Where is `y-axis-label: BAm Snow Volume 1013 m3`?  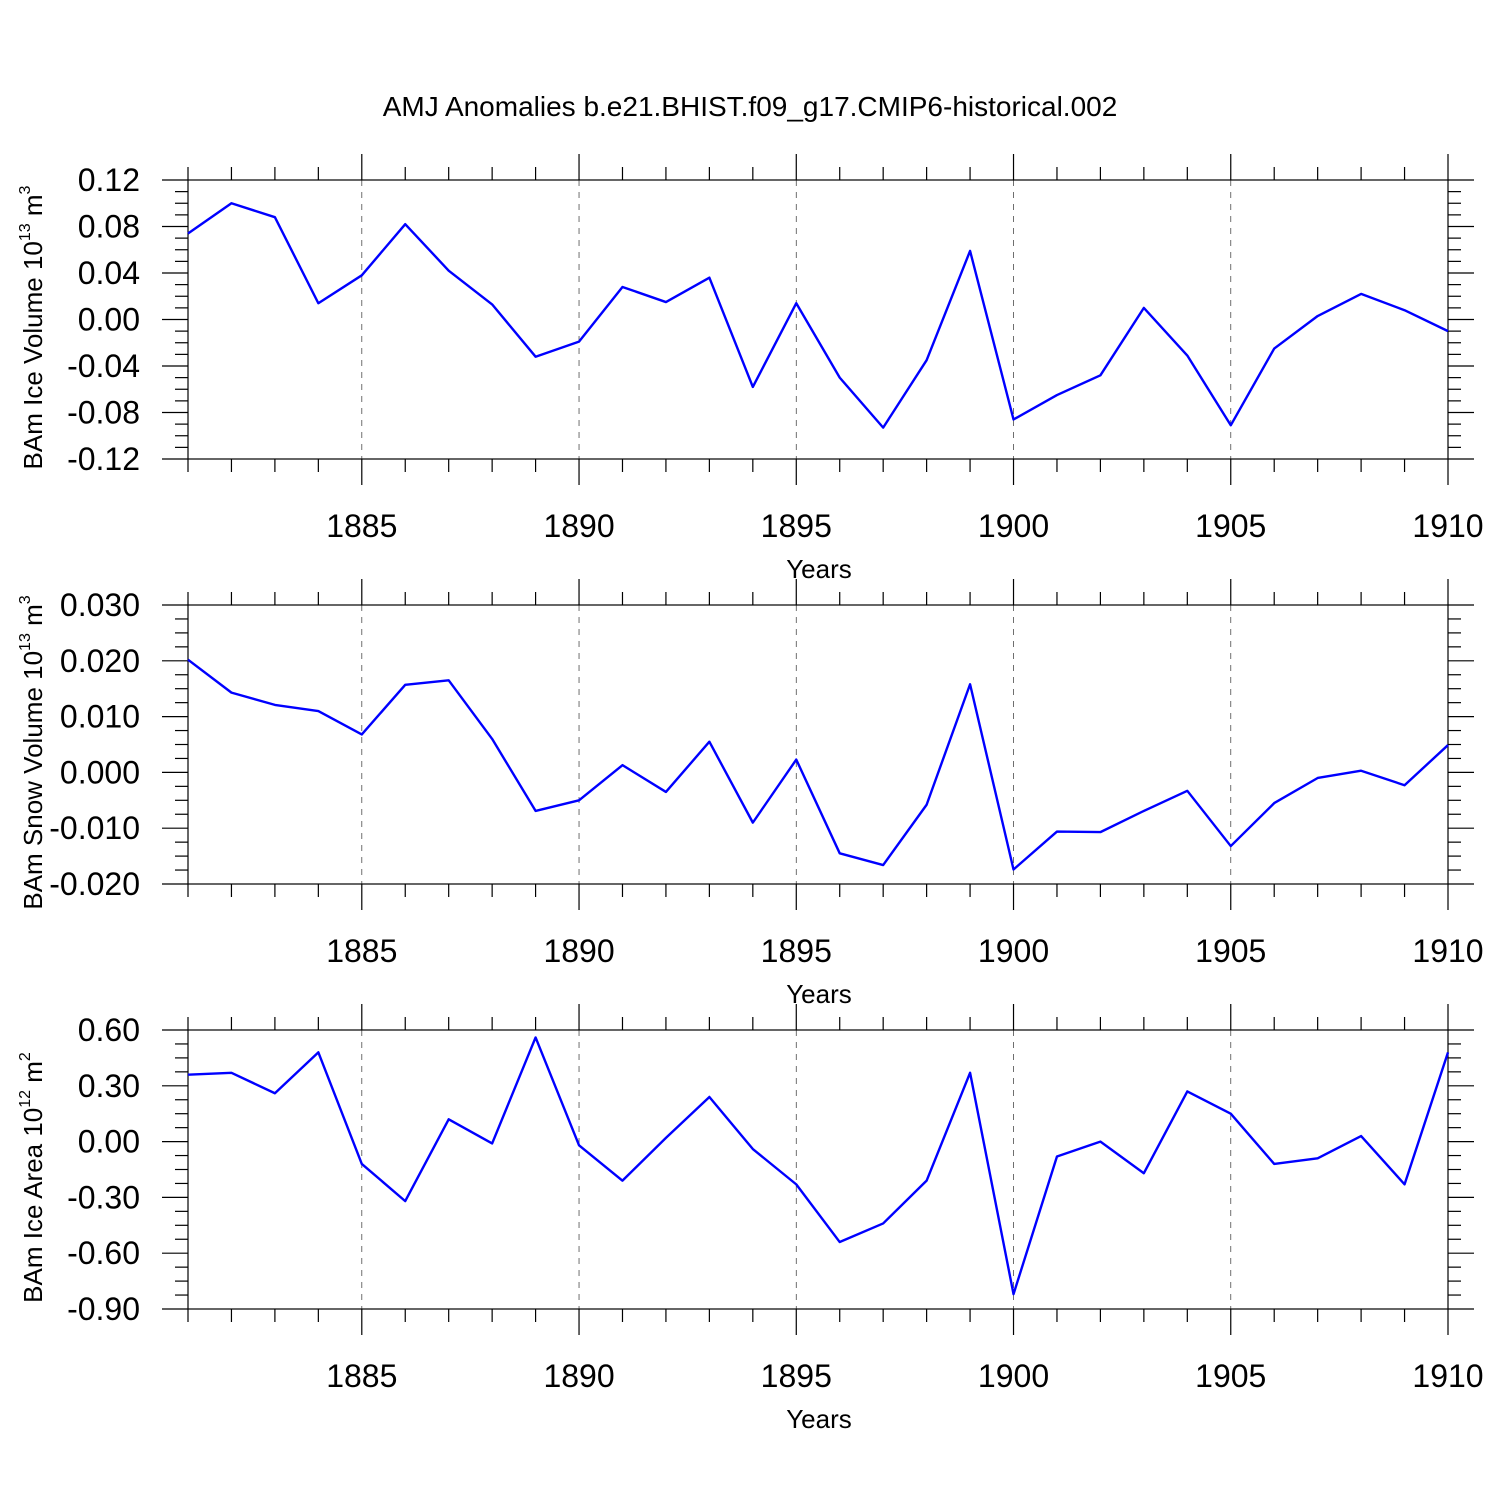
y-axis-label: BAm Snow Volume 1013 m3 is located at coordinates (32, 752).